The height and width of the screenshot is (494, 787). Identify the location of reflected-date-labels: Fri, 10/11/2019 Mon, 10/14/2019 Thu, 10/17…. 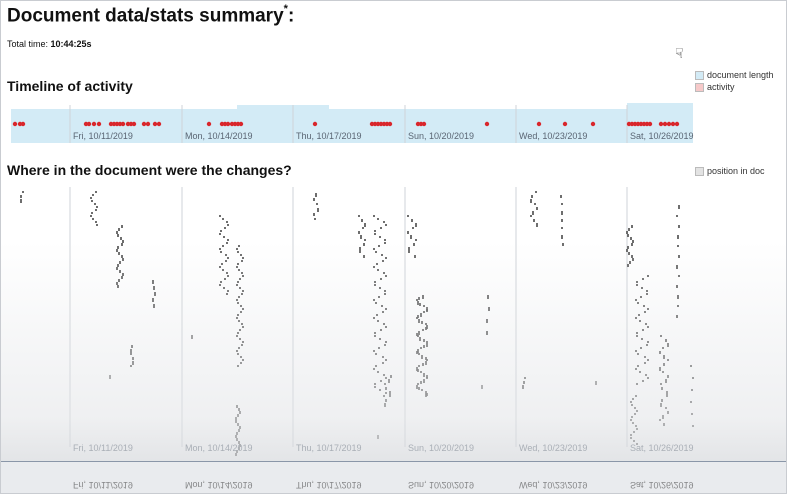
(393, 477).